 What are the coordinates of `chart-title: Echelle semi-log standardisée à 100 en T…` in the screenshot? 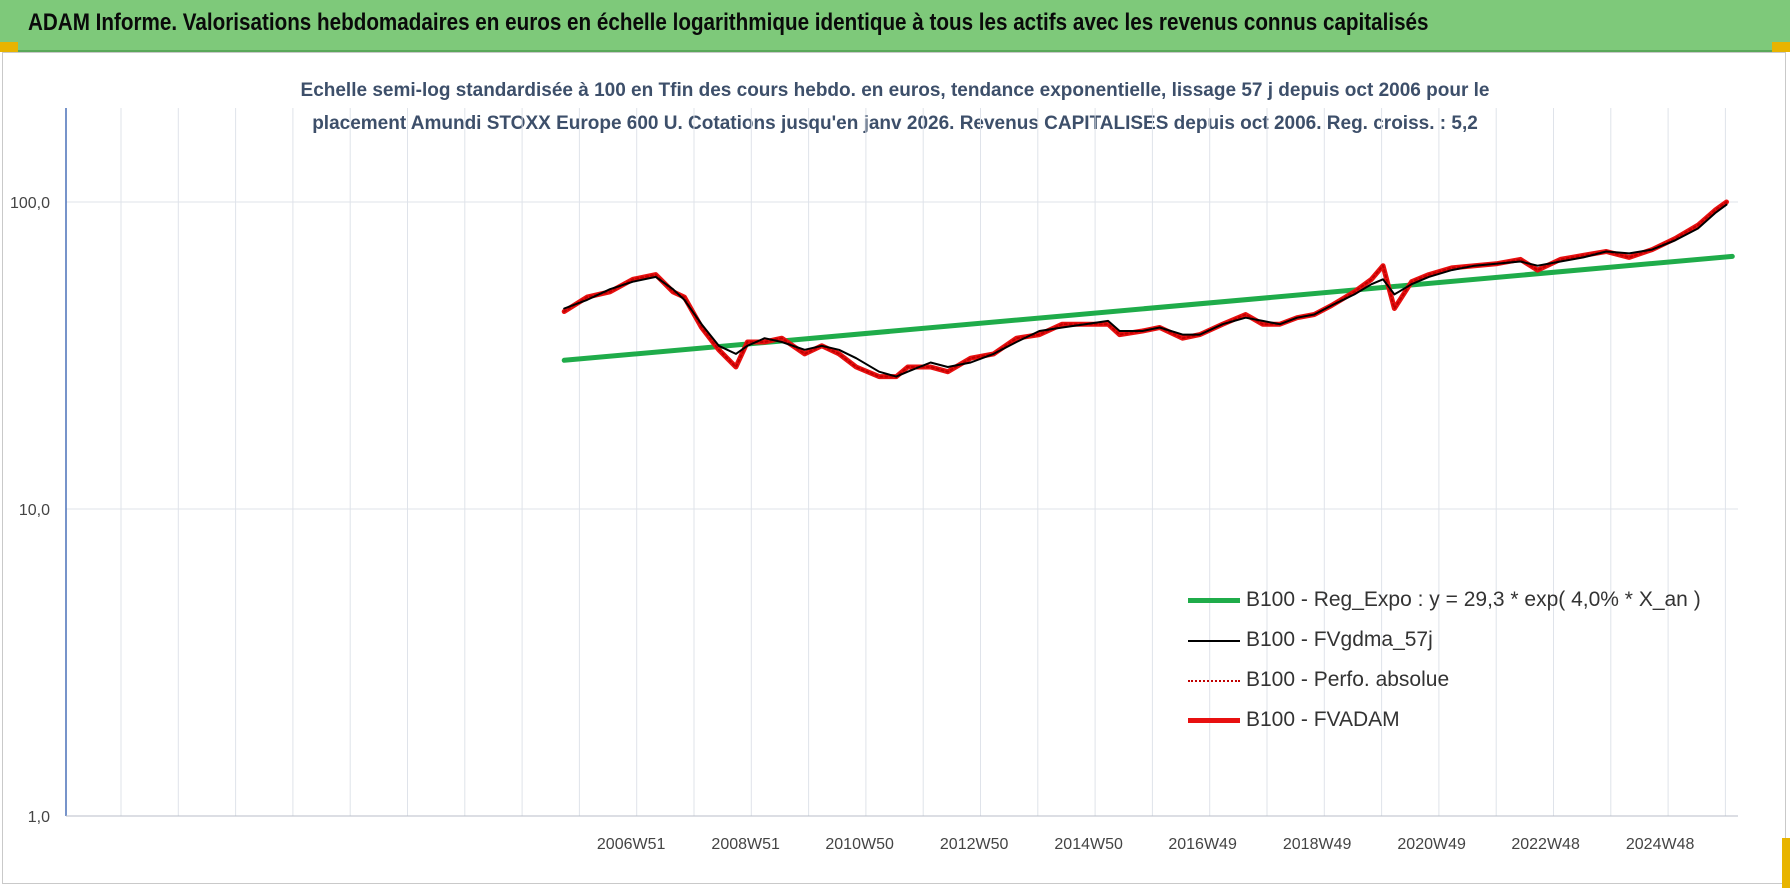 It's located at (895, 107).